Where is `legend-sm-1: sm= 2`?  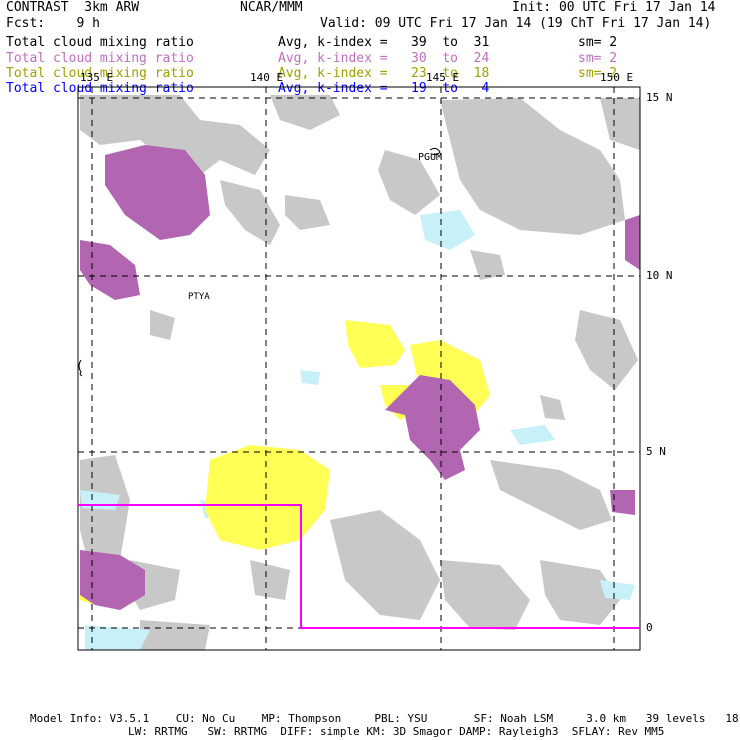 legend-sm-1: sm= 2 is located at coordinates (598, 42).